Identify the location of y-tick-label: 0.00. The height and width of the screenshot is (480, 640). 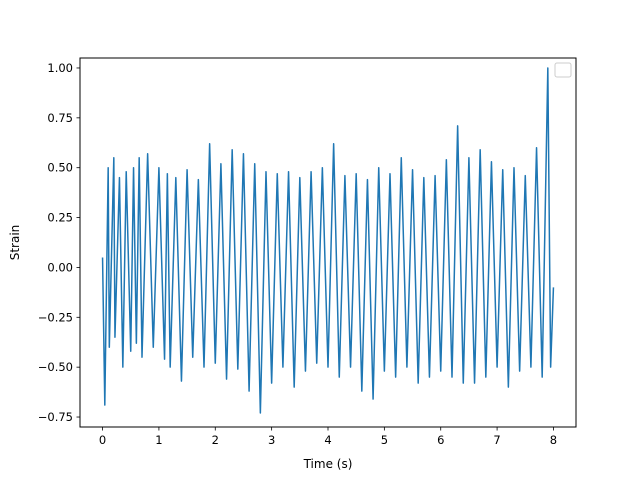
(60, 267).